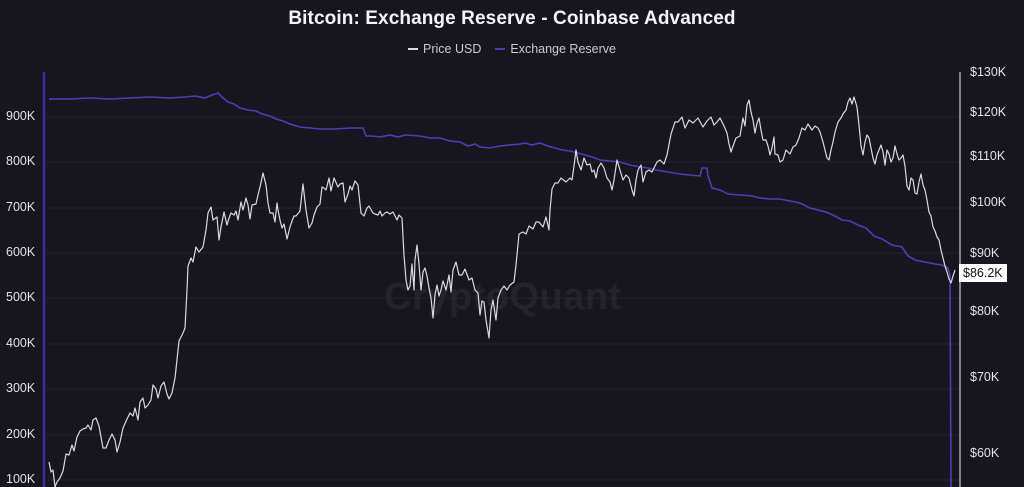 The height and width of the screenshot is (487, 1024). What do you see at coordinates (21, 343) in the screenshot?
I see `left-axis-label: 400K` at bounding box center [21, 343].